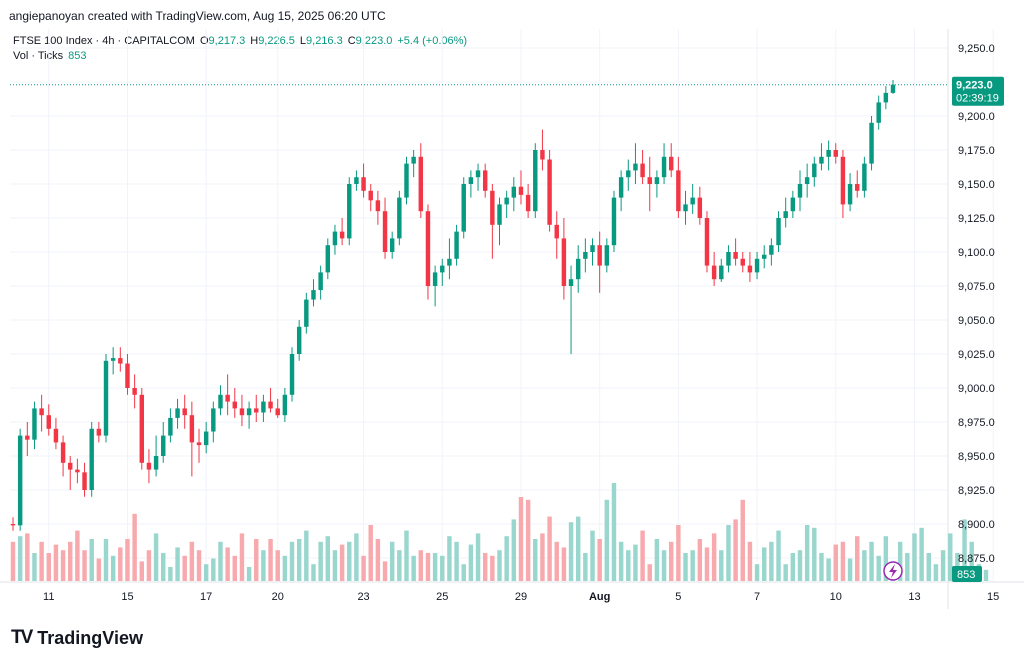 This screenshot has width=1024, height=665. I want to click on time-tick-label: 10, so click(836, 597).